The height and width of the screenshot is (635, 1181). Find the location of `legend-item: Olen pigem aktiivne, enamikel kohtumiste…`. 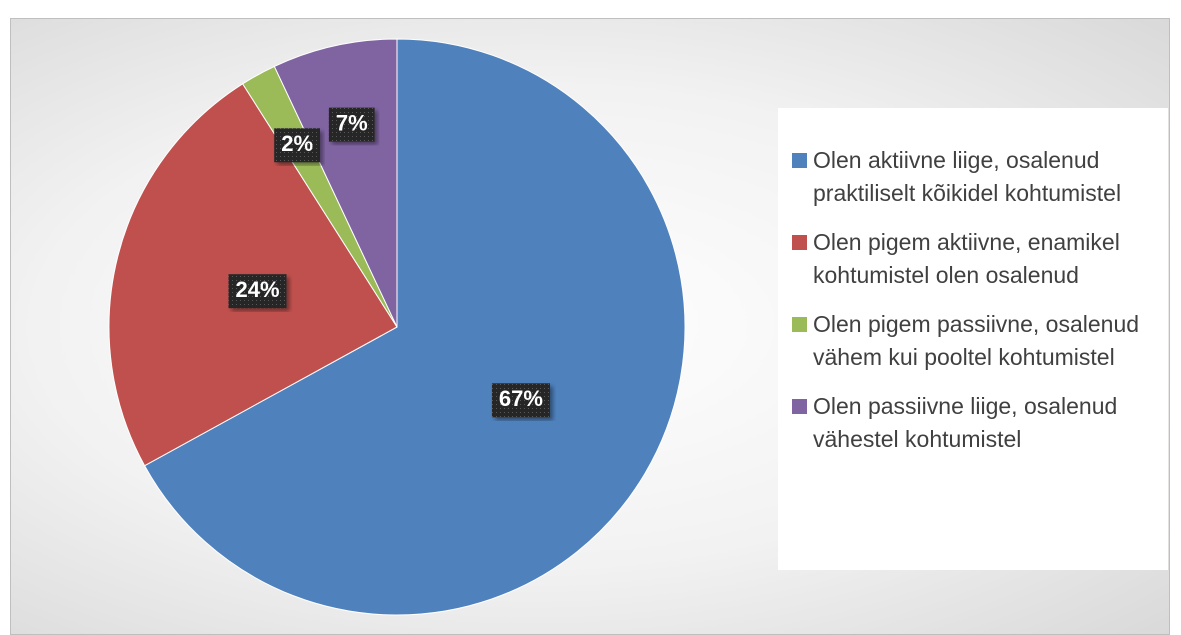

legend-item: Olen pigem aktiivne, enamikel kohtumiste… is located at coordinates (975, 259).